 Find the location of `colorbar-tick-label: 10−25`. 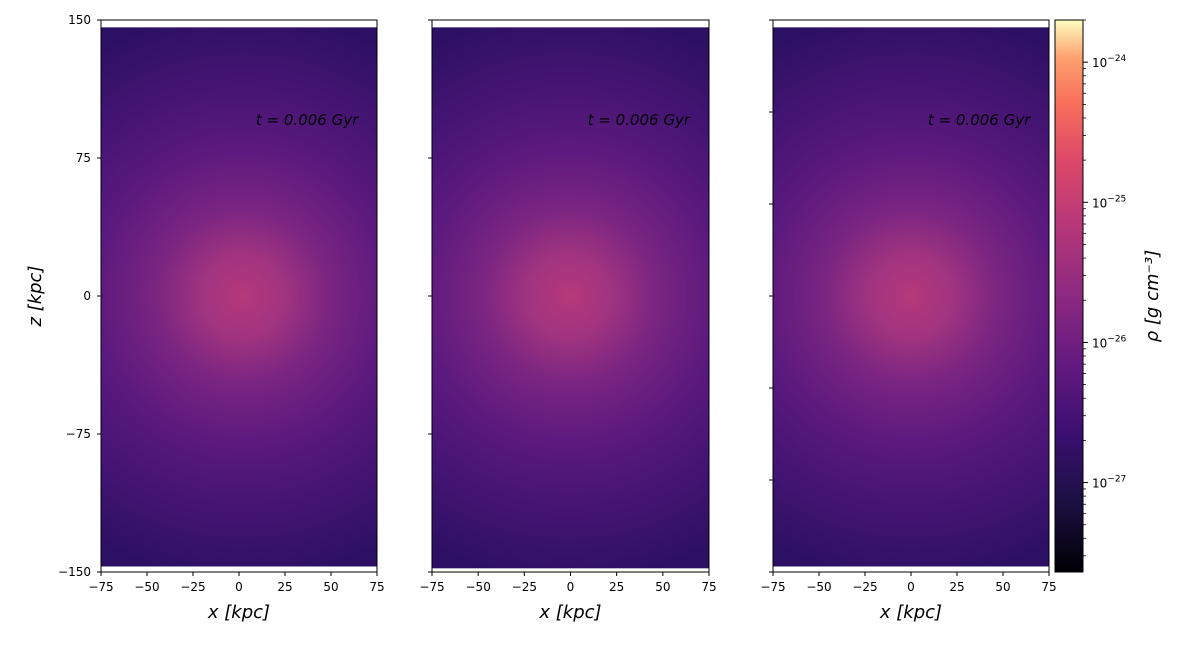

colorbar-tick-label: 10−25 is located at coordinates (1109, 202).